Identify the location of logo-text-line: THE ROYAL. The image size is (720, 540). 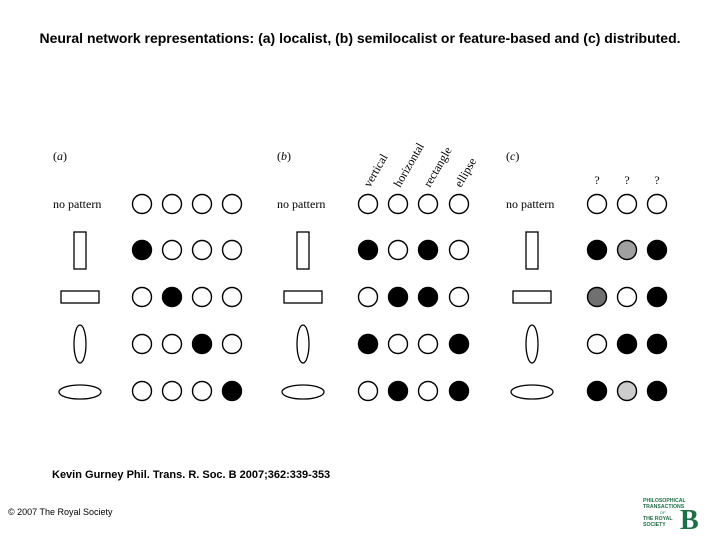
(658, 519).